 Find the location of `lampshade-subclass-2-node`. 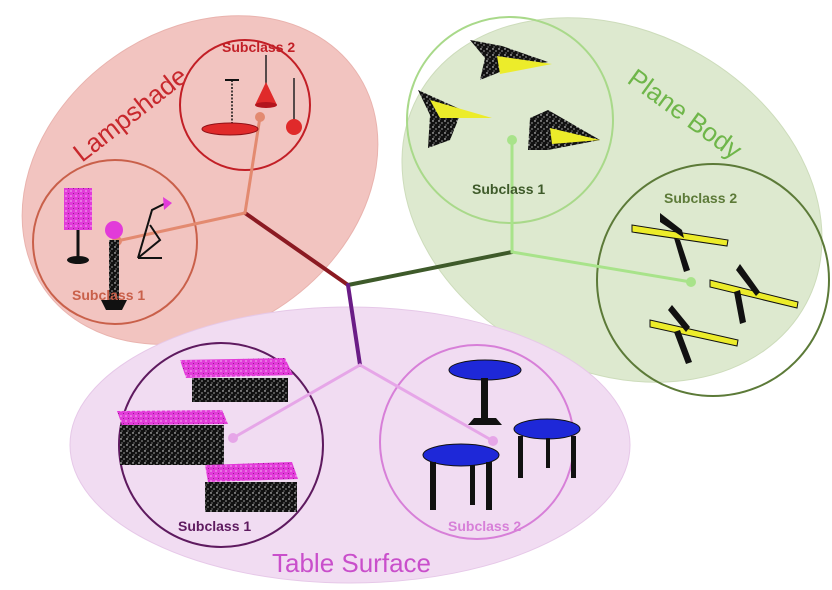

lampshade-subclass-2-node is located at coordinates (260, 117).